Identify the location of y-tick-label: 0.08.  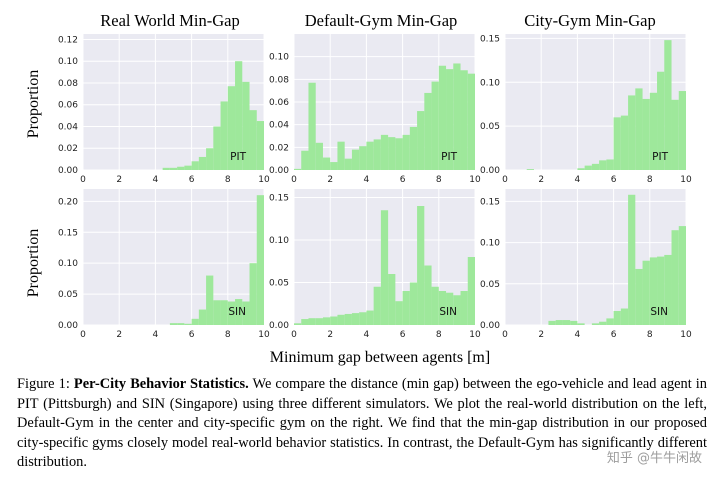
(68, 84).